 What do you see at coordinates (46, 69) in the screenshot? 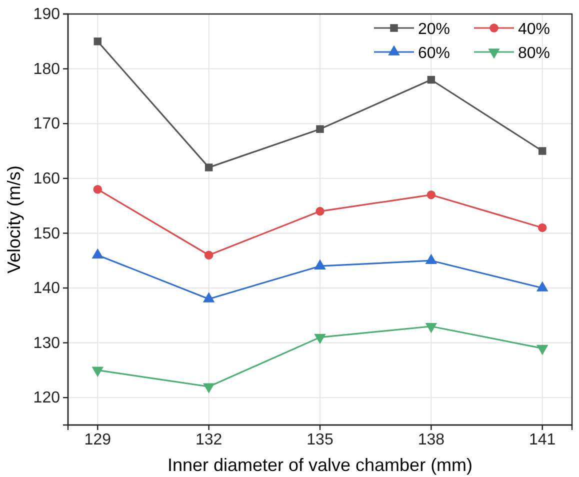
I see `y-tick-label: 180` at bounding box center [46, 69].